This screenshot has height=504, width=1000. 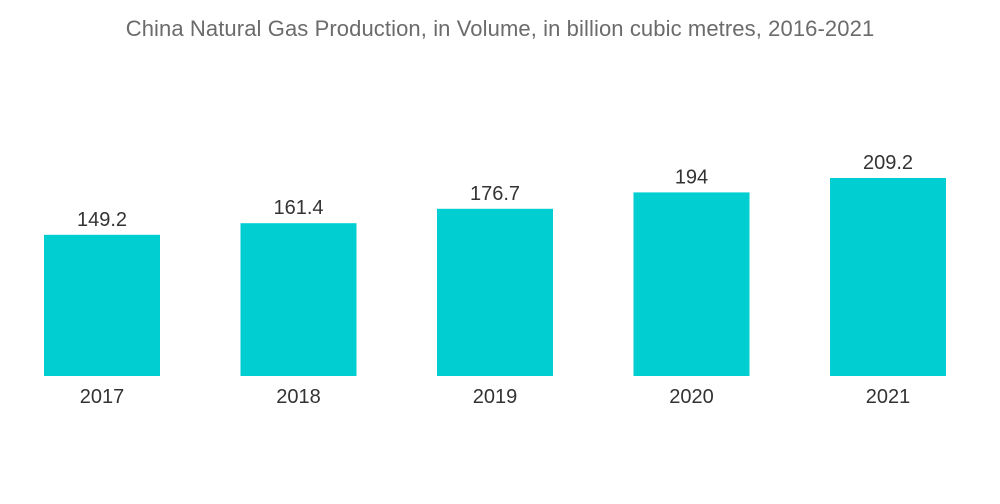 I want to click on x-tick-label-2017: 2017, so click(x=102, y=397).